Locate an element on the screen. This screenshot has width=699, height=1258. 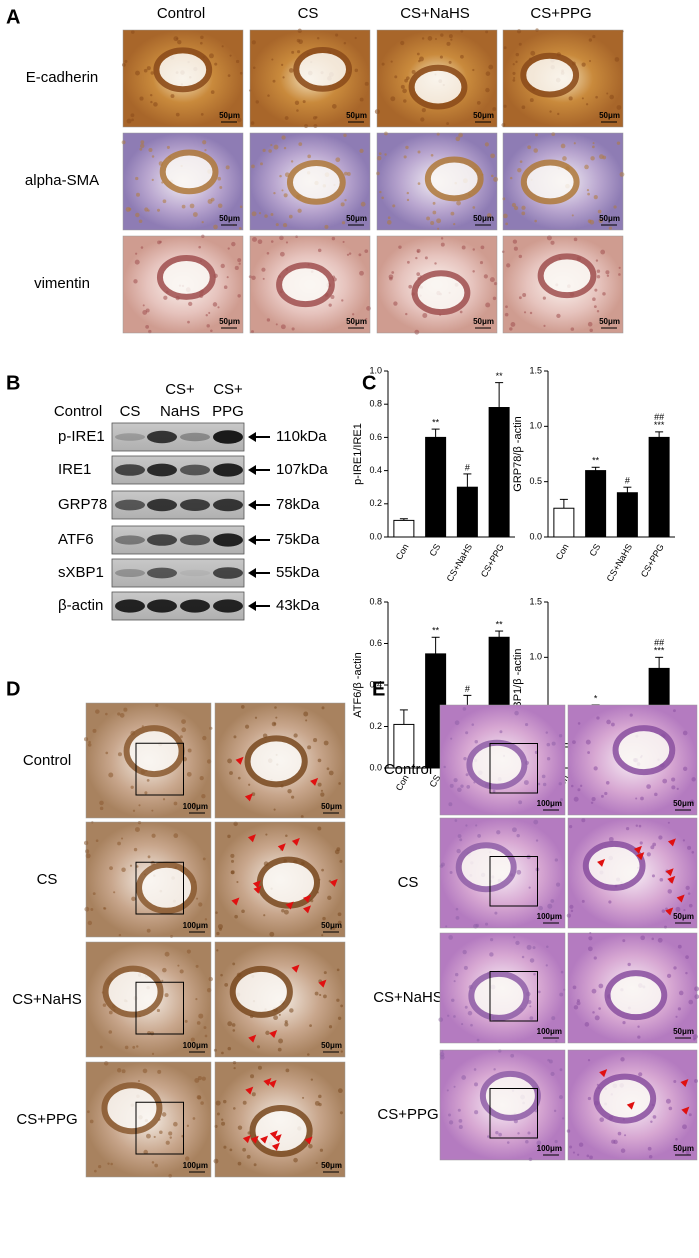
column-header: CS+NaHS is located at coordinates (435, 13).